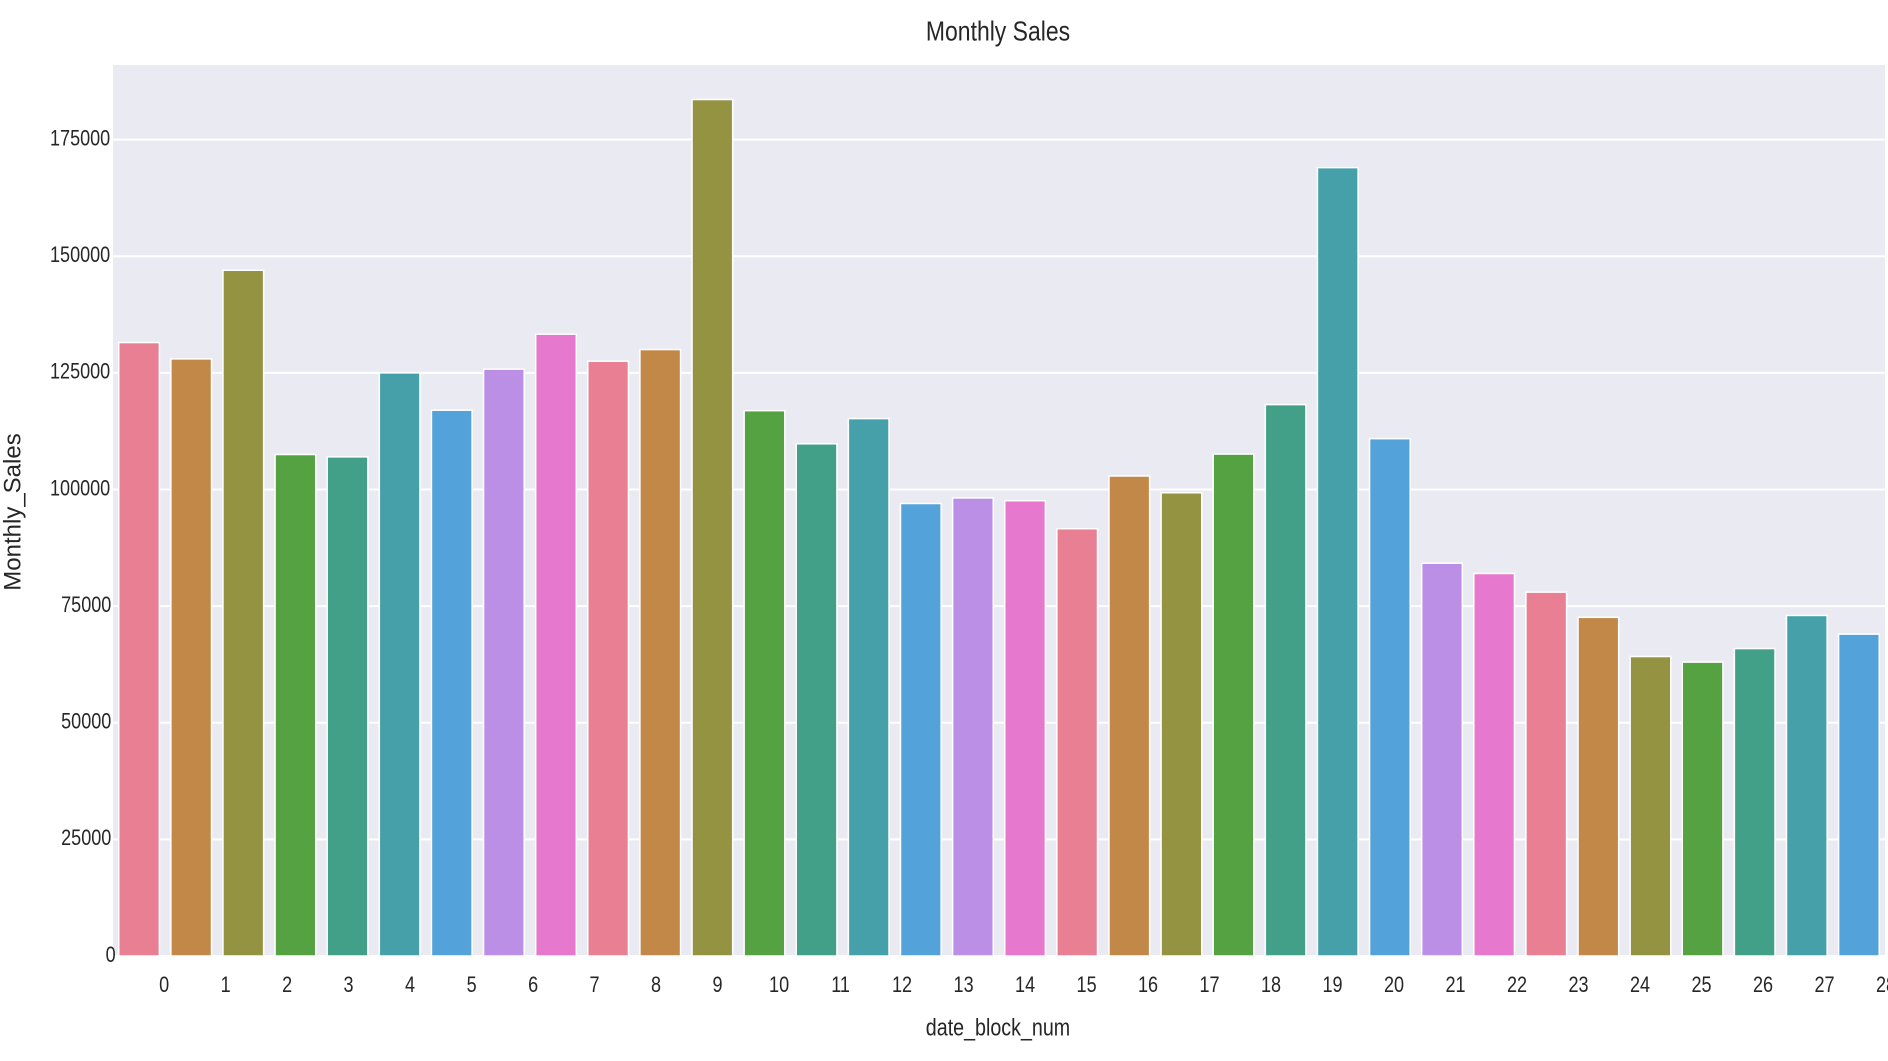 The width and height of the screenshot is (1888, 1061). I want to click on x-tick-label: 15, so click(1087, 985).